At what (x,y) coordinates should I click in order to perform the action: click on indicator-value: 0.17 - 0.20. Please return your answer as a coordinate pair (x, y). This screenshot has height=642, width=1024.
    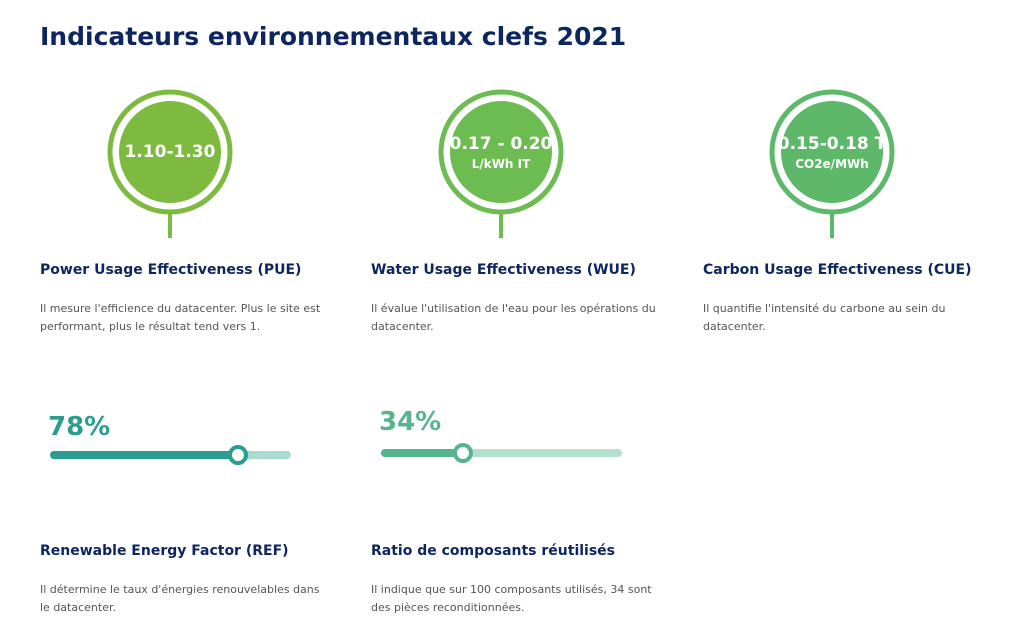
    Looking at the image, I should click on (501, 144).